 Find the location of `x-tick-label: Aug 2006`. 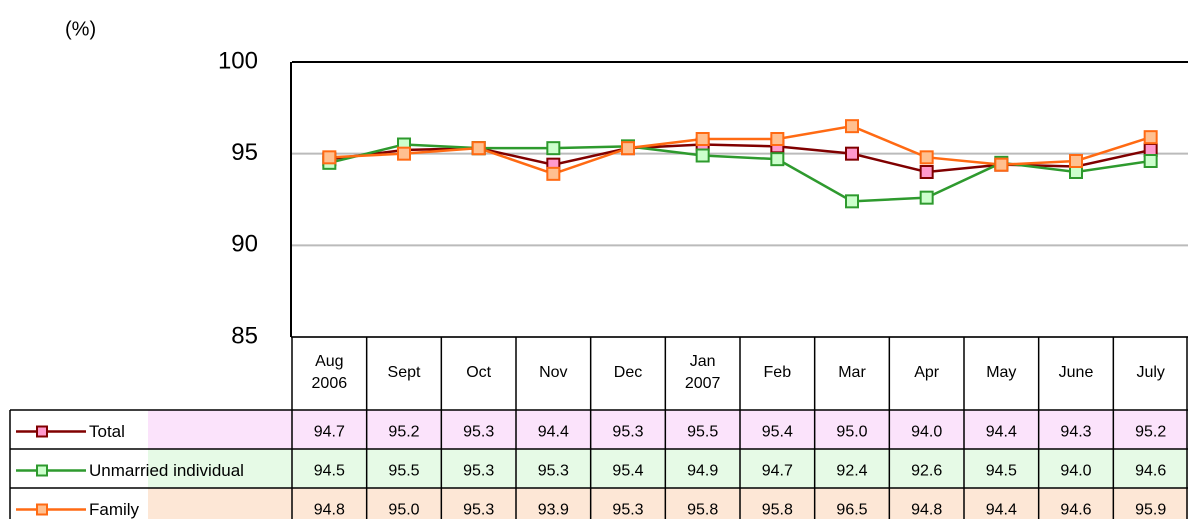

x-tick-label: Aug 2006 is located at coordinates (330, 372).